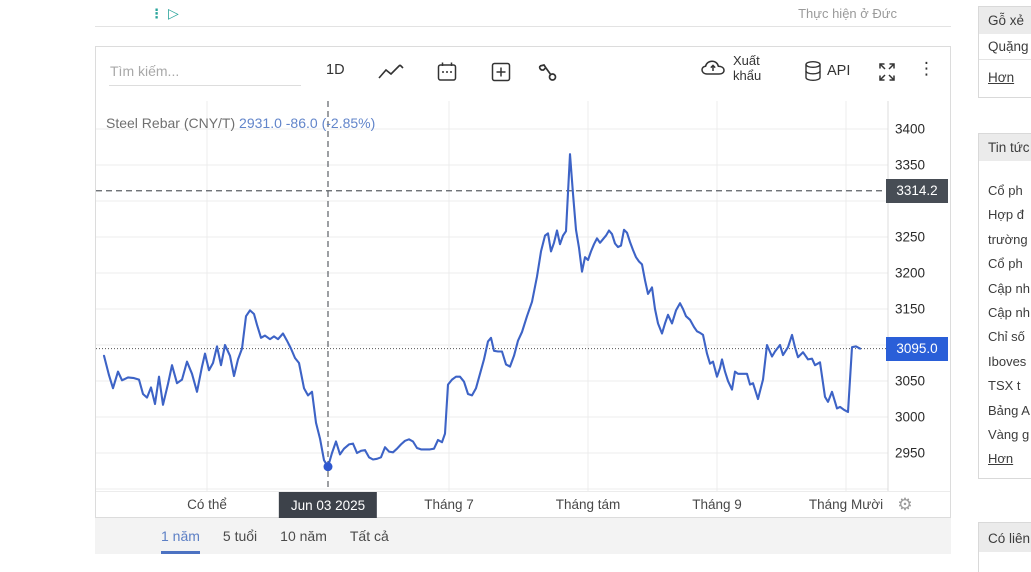  I want to click on cloud-export-icon, so click(713, 67).